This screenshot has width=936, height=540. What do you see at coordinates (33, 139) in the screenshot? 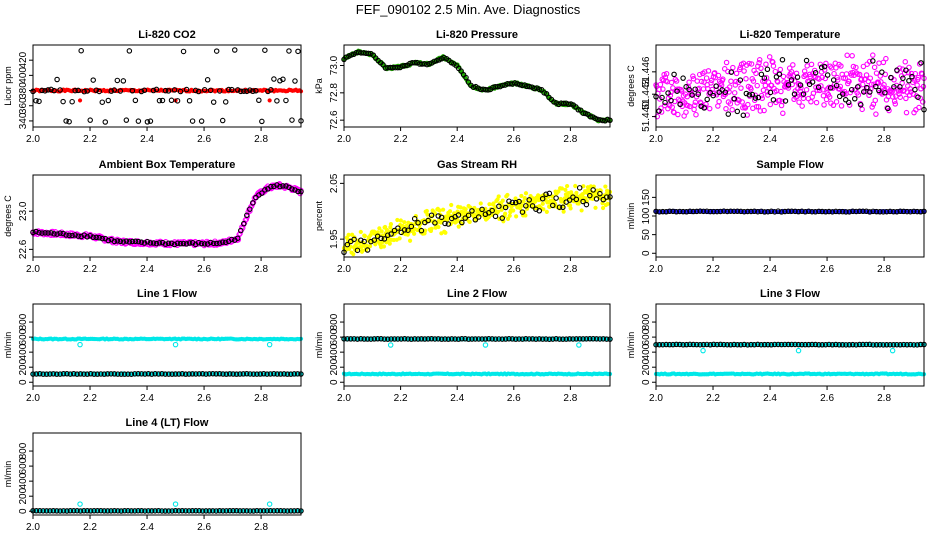
I see `x-tick-label: 2.0` at bounding box center [33, 139].